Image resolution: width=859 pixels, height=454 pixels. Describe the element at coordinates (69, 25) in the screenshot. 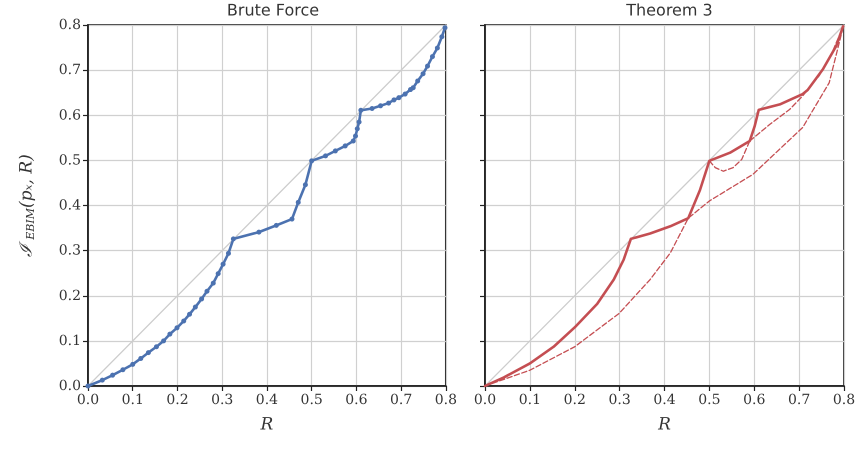

I see `y-tick-label: 0.8` at that location.